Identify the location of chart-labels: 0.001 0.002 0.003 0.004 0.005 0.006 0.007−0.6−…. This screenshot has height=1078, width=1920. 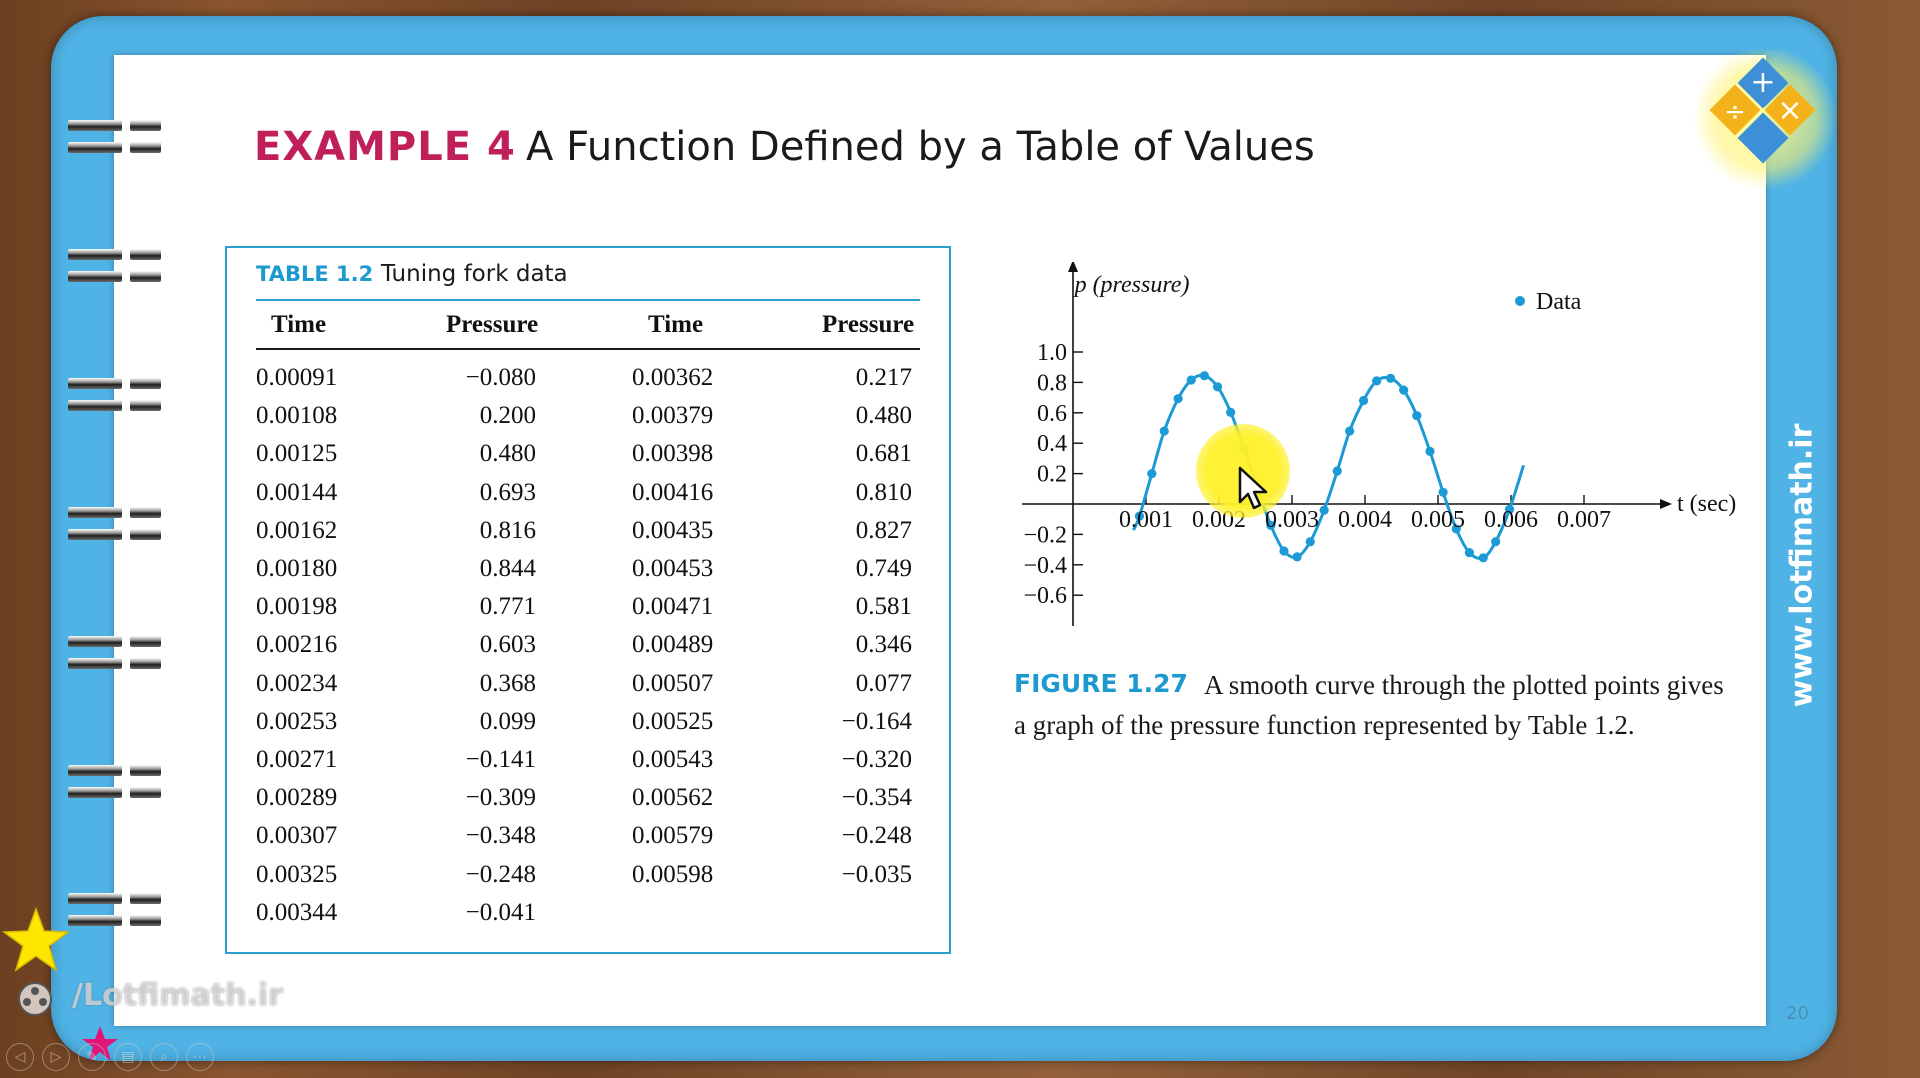
(1379, 440).